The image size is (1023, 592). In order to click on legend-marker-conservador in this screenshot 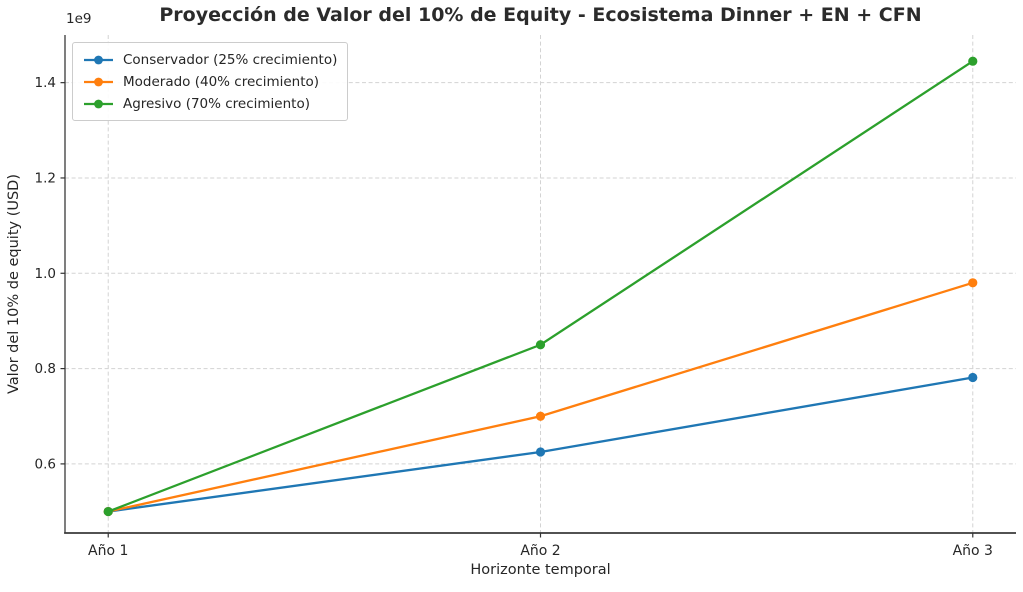, I will do `click(98, 59)`.